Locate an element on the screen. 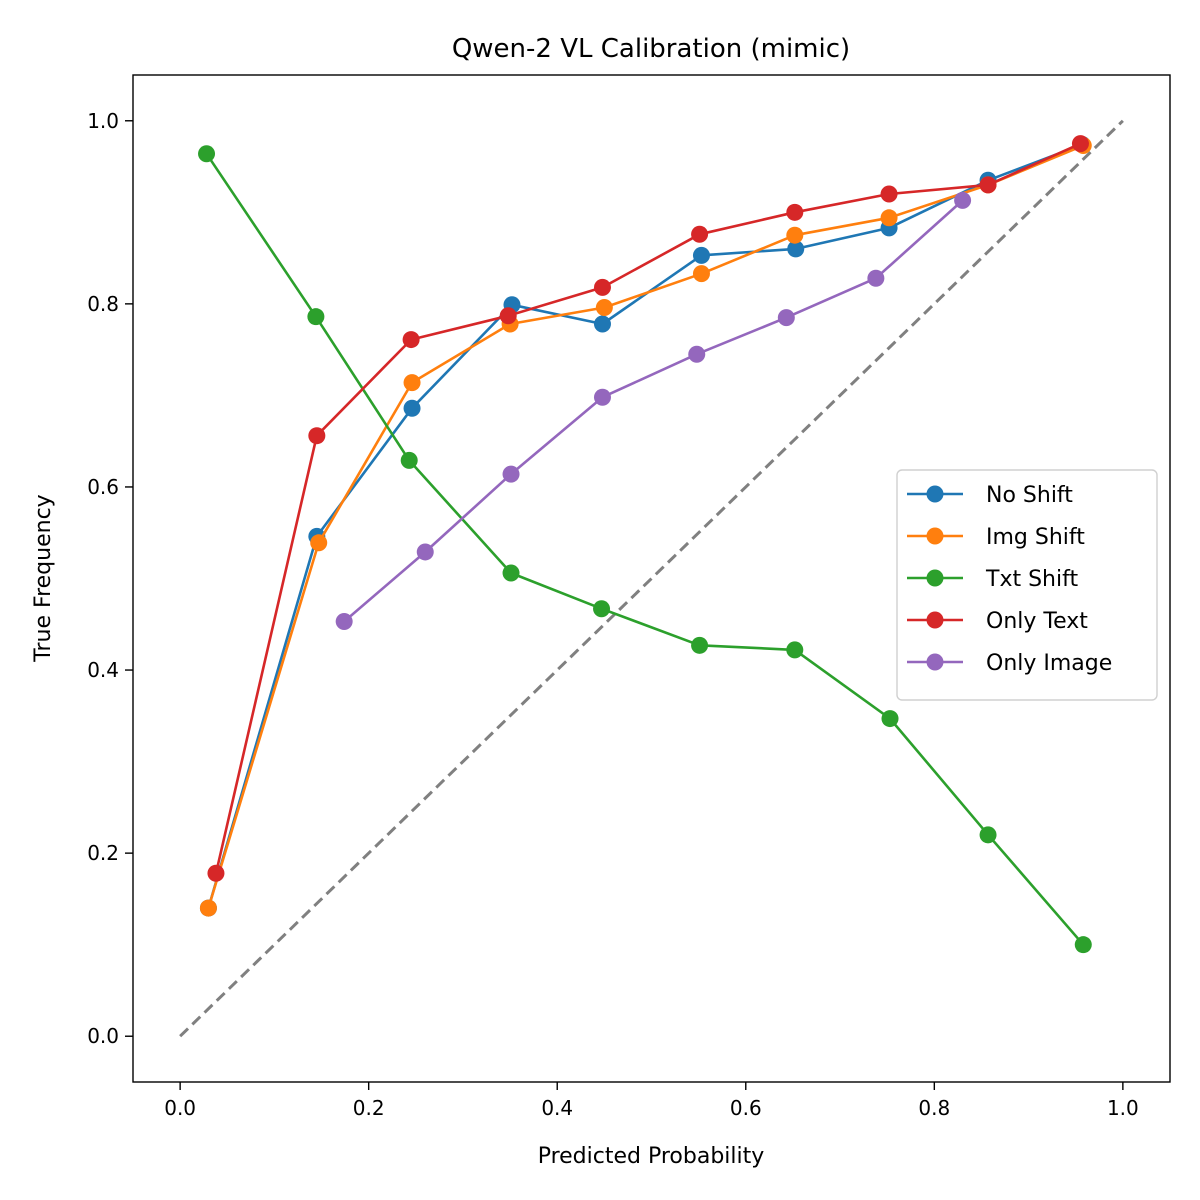 Image resolution: width=1200 pixels, height=1200 pixels. x-tick-label: 0.4 is located at coordinates (557, 1108).